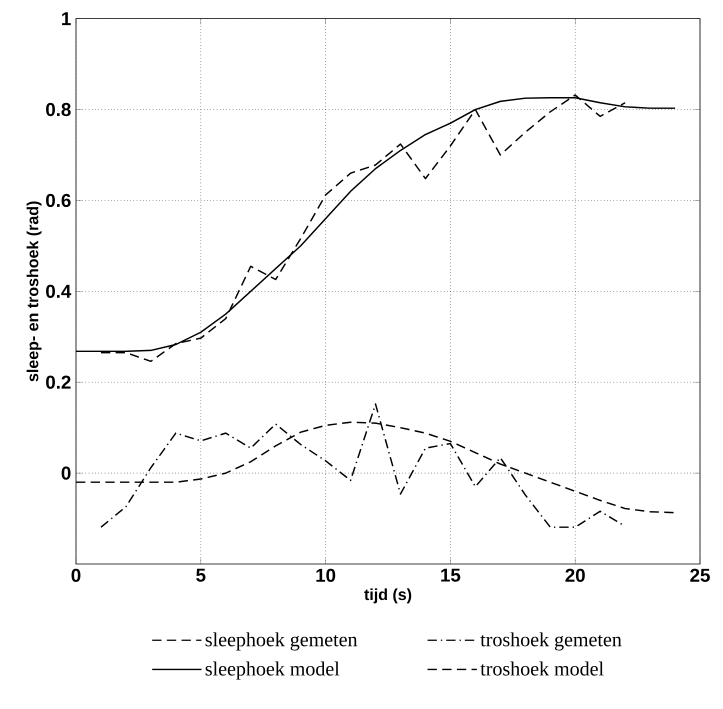 This screenshot has height=709, width=723. What do you see at coordinates (76, 575) in the screenshot?
I see `x-tick-label: 0` at bounding box center [76, 575].